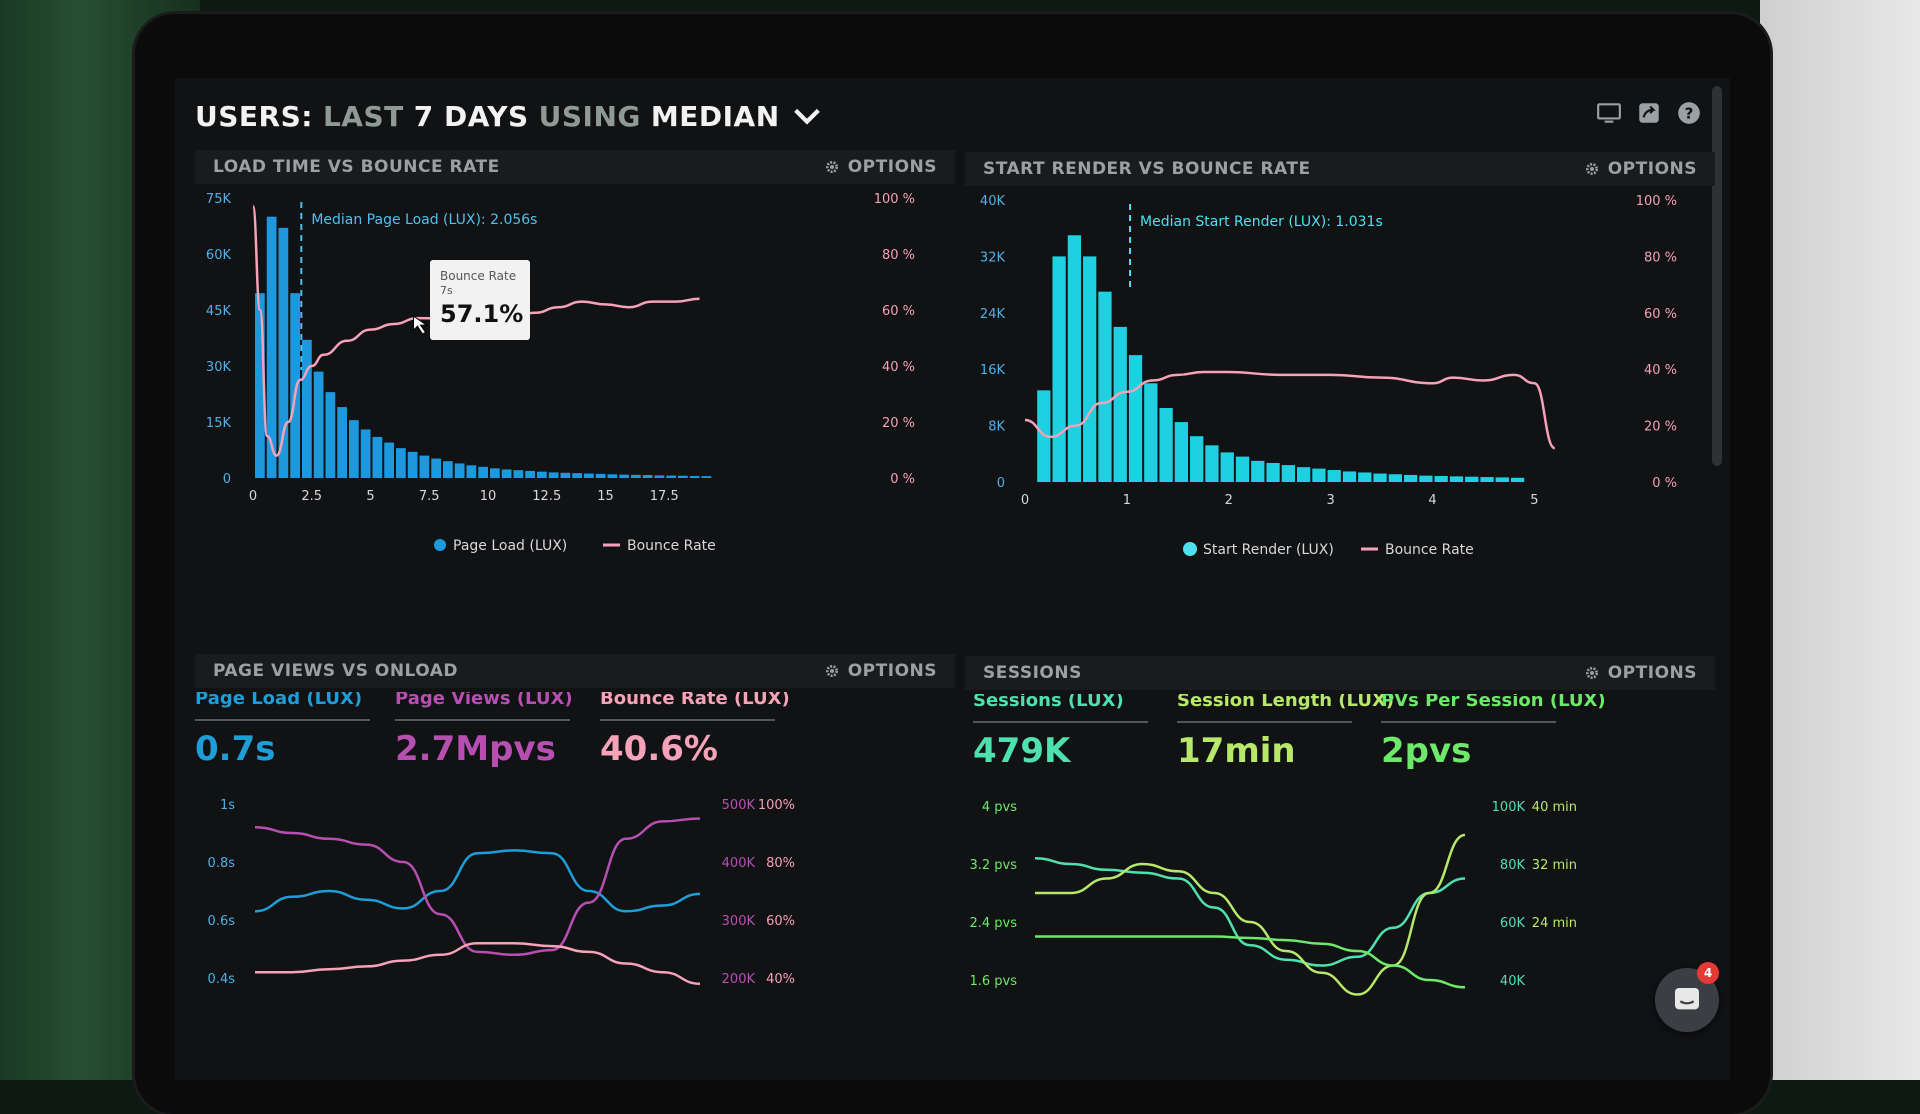 The height and width of the screenshot is (1114, 1920). What do you see at coordinates (1660, 370) in the screenshot?
I see `y-right-tick: 40 %` at bounding box center [1660, 370].